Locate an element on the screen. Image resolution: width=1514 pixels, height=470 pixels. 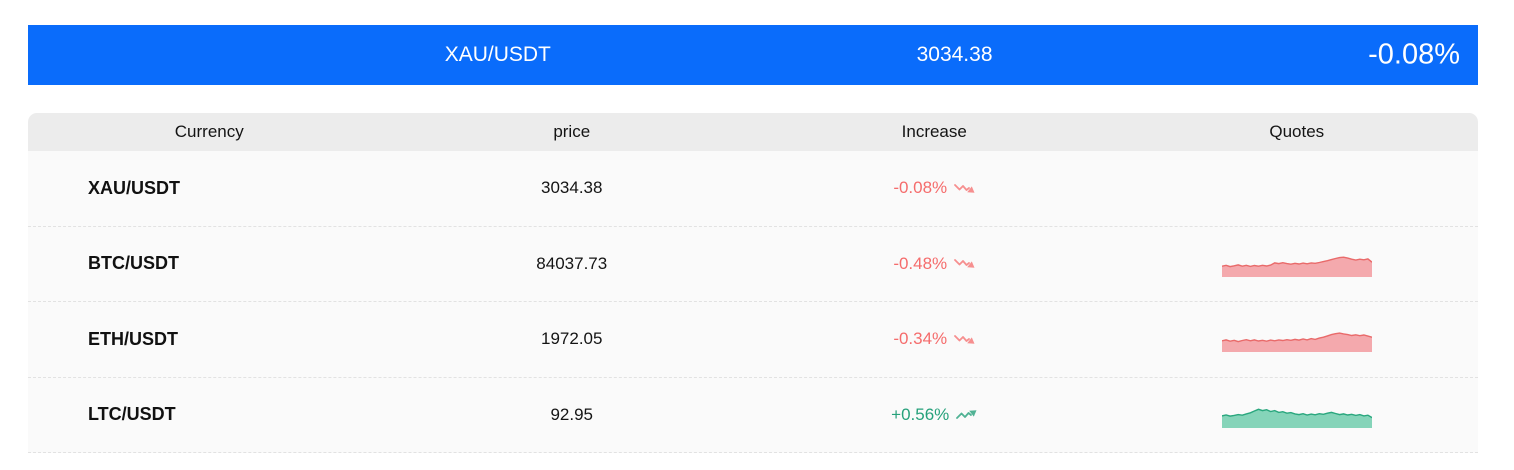
change-value: -0.34% is located at coordinates (920, 339).